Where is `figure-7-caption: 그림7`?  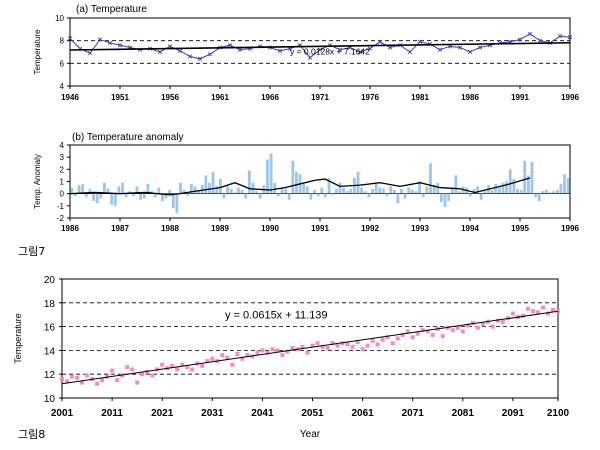
figure-7-caption: 그림7 is located at coordinates (32, 251).